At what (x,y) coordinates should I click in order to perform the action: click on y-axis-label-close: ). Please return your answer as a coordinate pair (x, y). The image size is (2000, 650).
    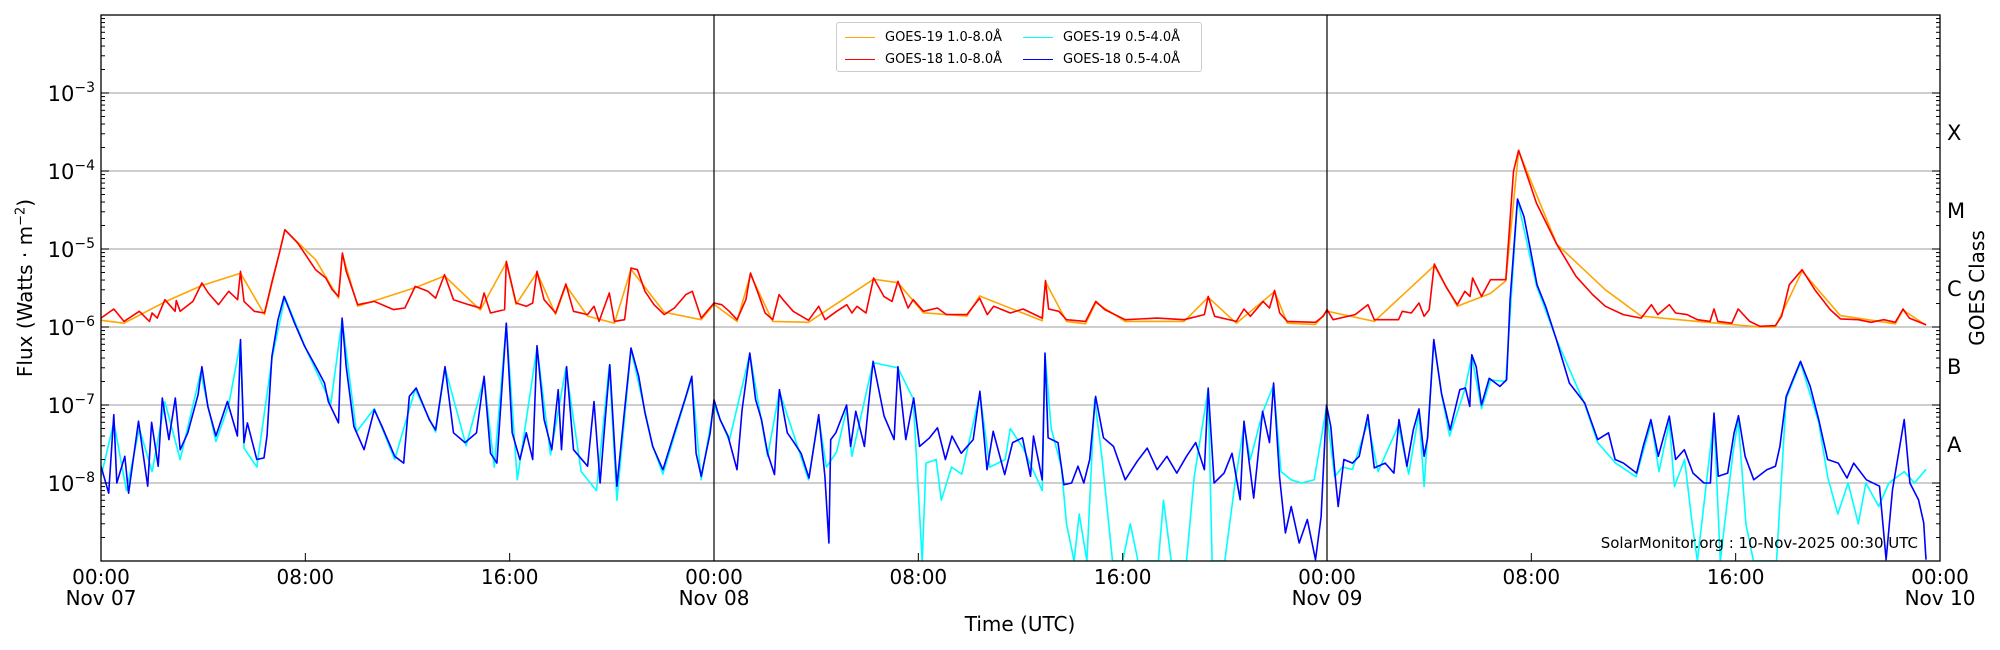
    Looking at the image, I should click on (25, 202).